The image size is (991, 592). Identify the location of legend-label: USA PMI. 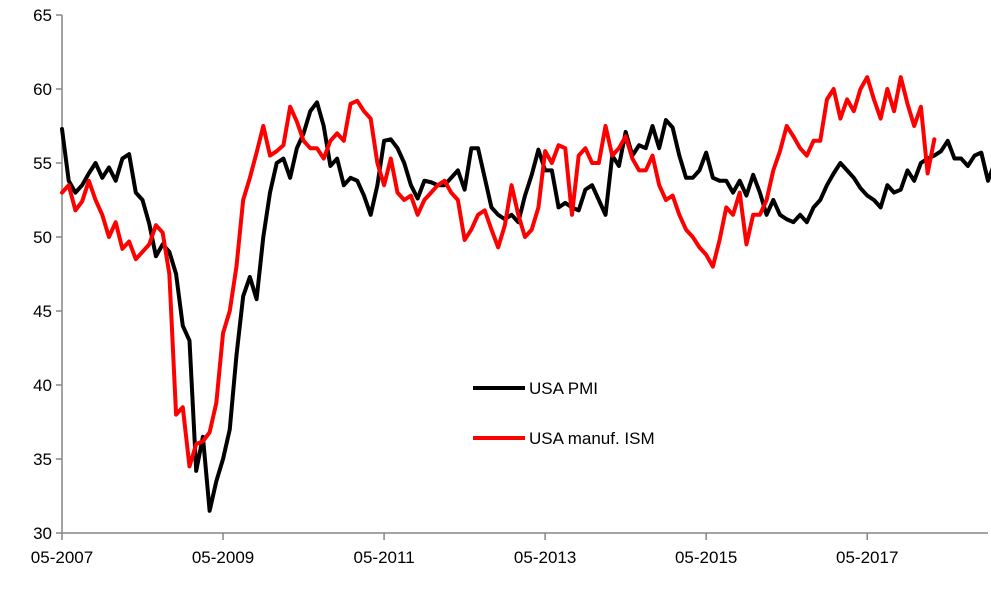
(563, 388).